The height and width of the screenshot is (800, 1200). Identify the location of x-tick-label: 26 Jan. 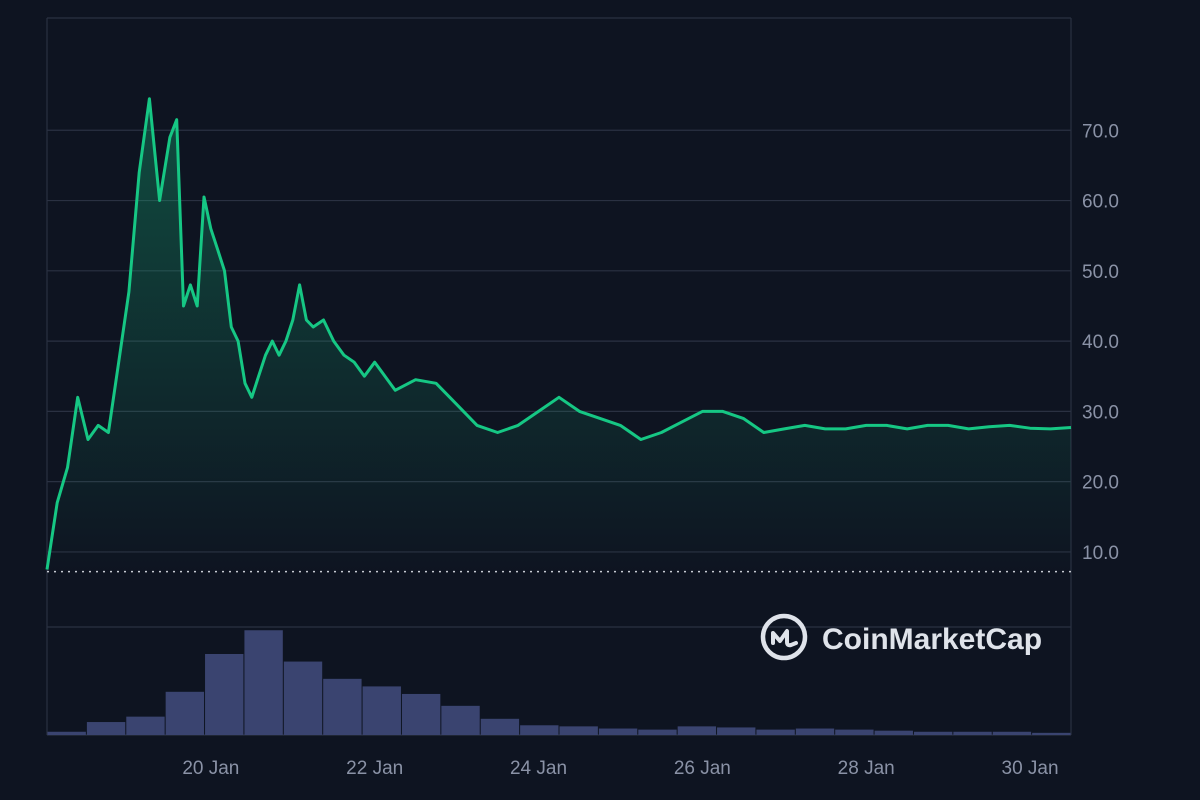
(702, 768).